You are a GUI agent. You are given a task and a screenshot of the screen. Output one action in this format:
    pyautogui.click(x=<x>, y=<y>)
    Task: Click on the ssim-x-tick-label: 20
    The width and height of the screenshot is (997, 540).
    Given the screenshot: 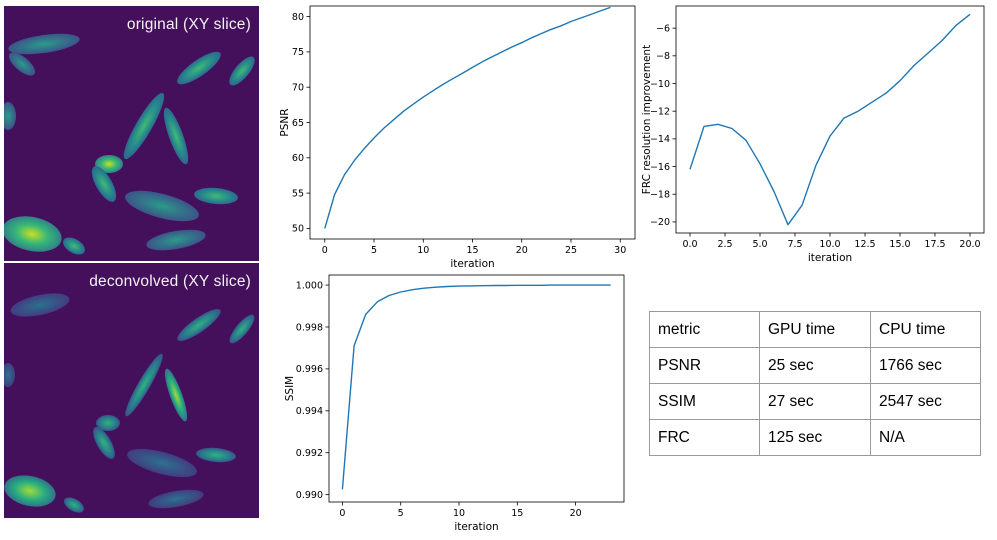 What is the action you would take?
    pyautogui.click(x=576, y=513)
    